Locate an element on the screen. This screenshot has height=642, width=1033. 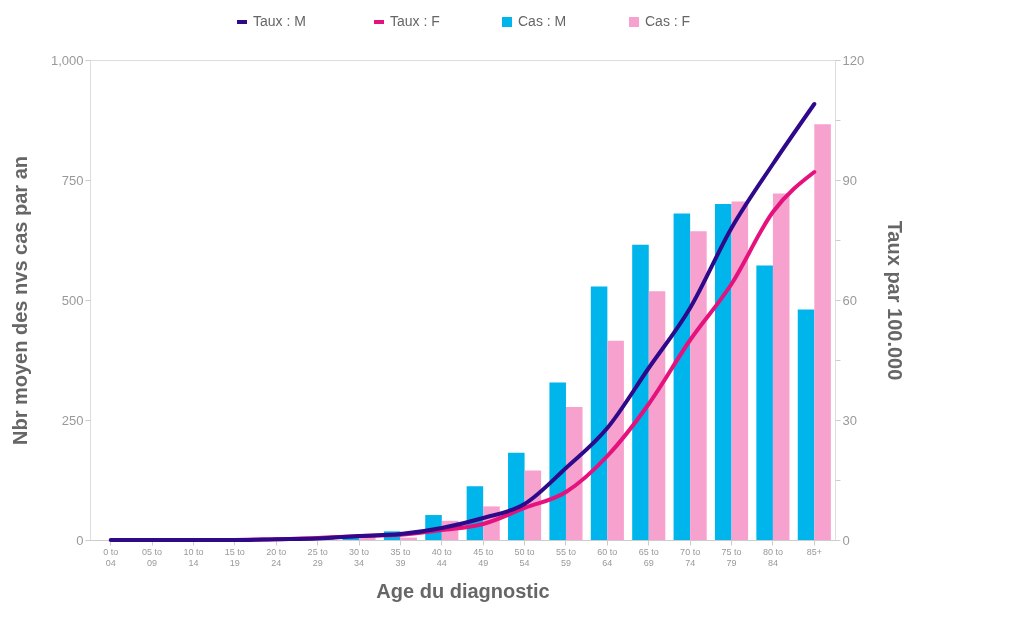
y2-tick-label: 120 is located at coordinates (853, 60).